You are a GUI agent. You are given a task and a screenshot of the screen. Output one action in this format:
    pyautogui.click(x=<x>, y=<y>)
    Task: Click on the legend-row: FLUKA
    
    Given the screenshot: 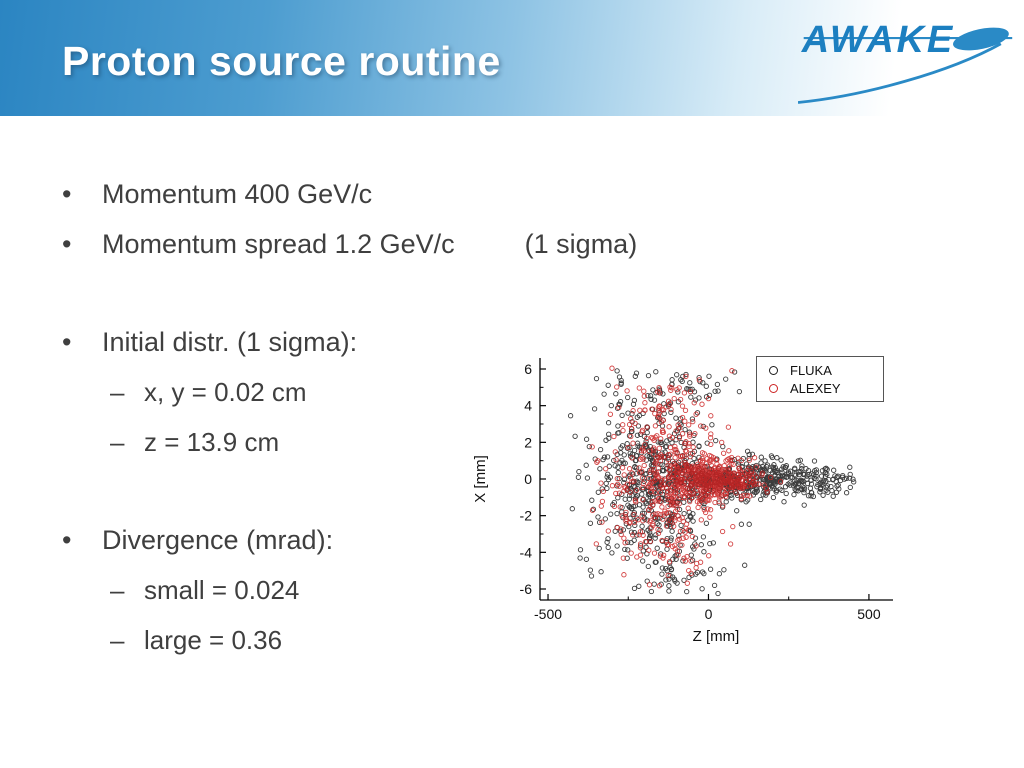 What is the action you would take?
    pyautogui.click(x=819, y=370)
    